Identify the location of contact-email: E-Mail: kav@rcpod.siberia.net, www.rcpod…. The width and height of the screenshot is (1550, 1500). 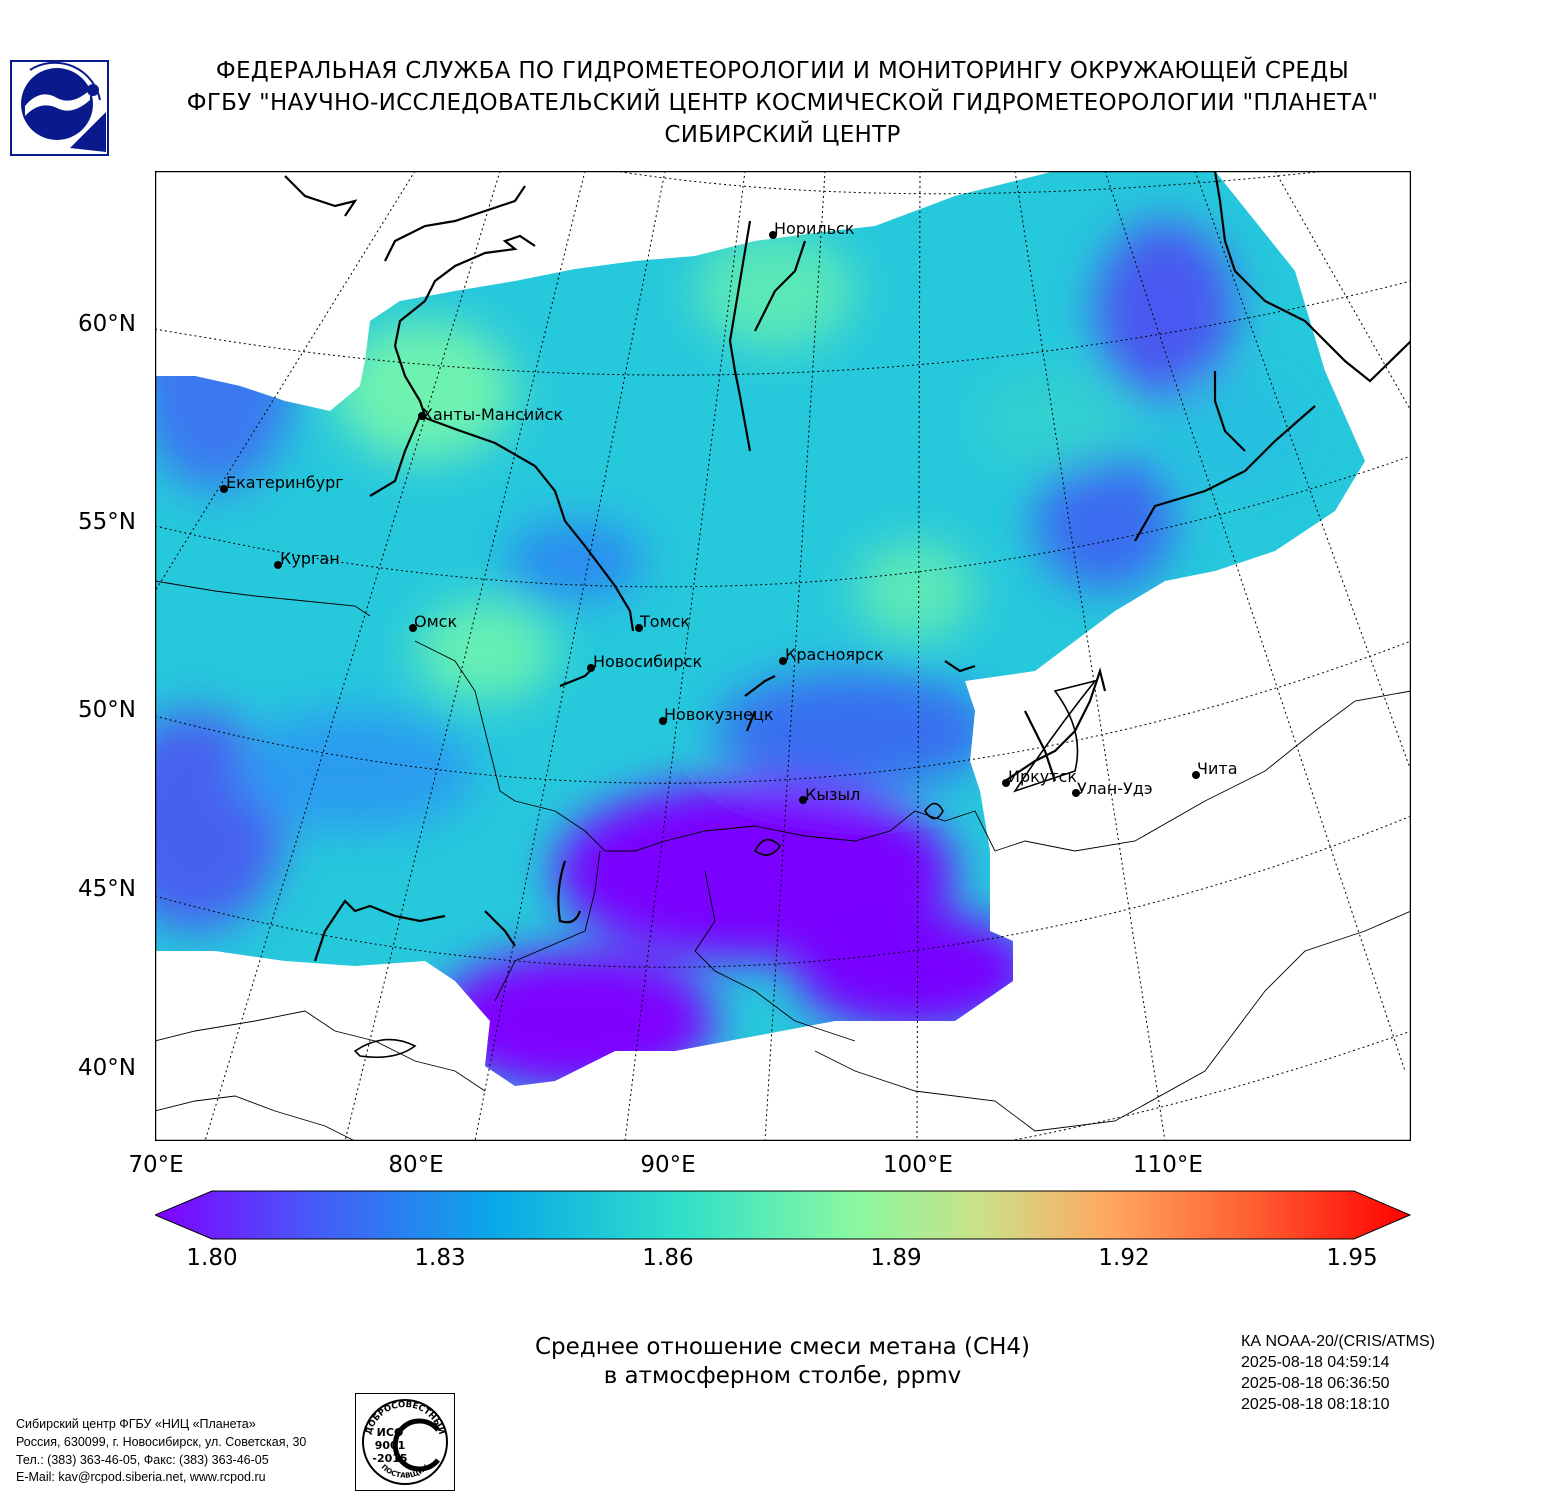
(141, 1477).